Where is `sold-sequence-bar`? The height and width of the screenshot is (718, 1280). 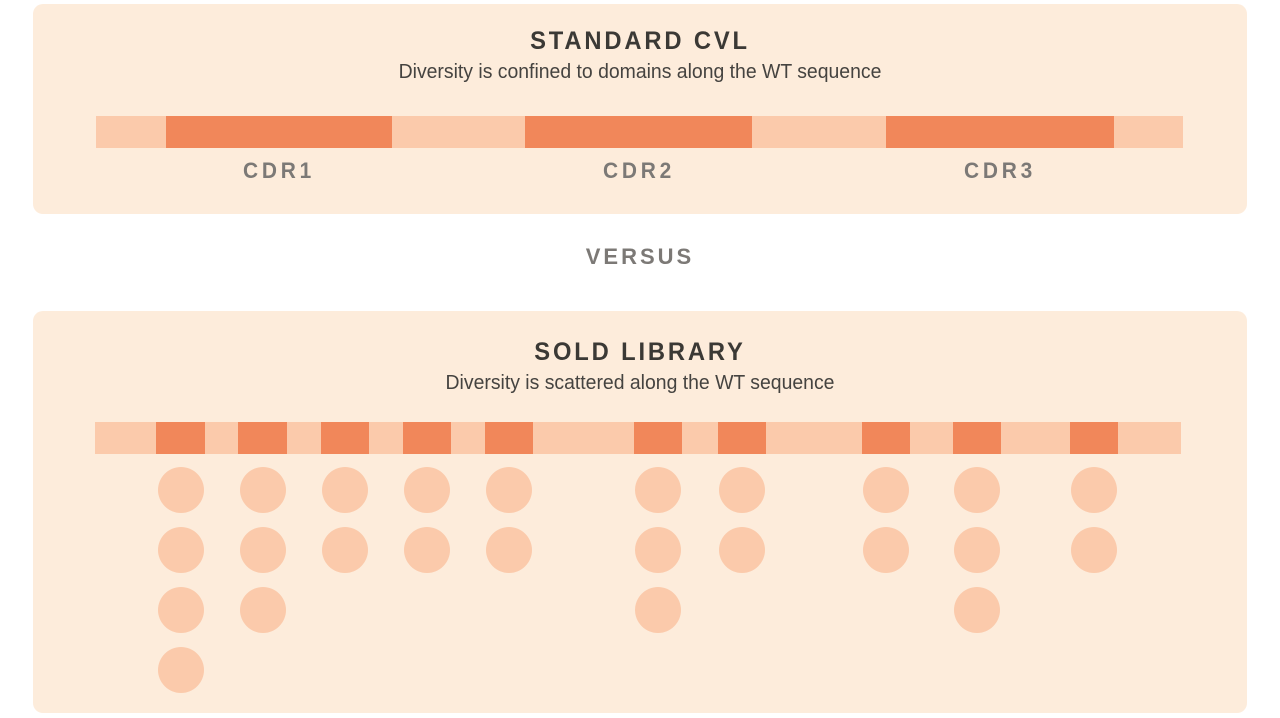
sold-sequence-bar is located at coordinates (638, 438).